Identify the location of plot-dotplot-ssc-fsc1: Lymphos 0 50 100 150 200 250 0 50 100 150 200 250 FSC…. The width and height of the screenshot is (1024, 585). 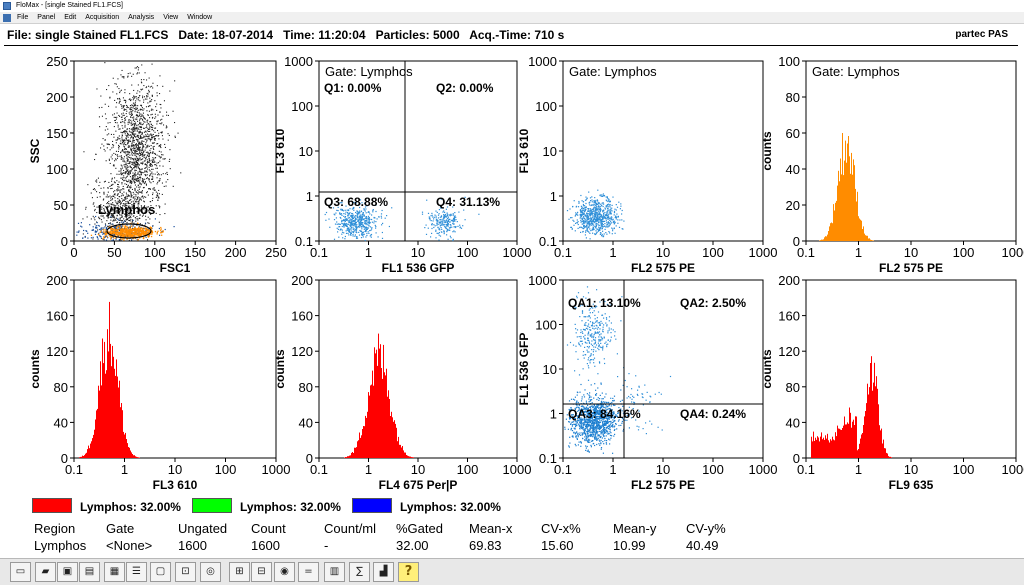
(157, 164).